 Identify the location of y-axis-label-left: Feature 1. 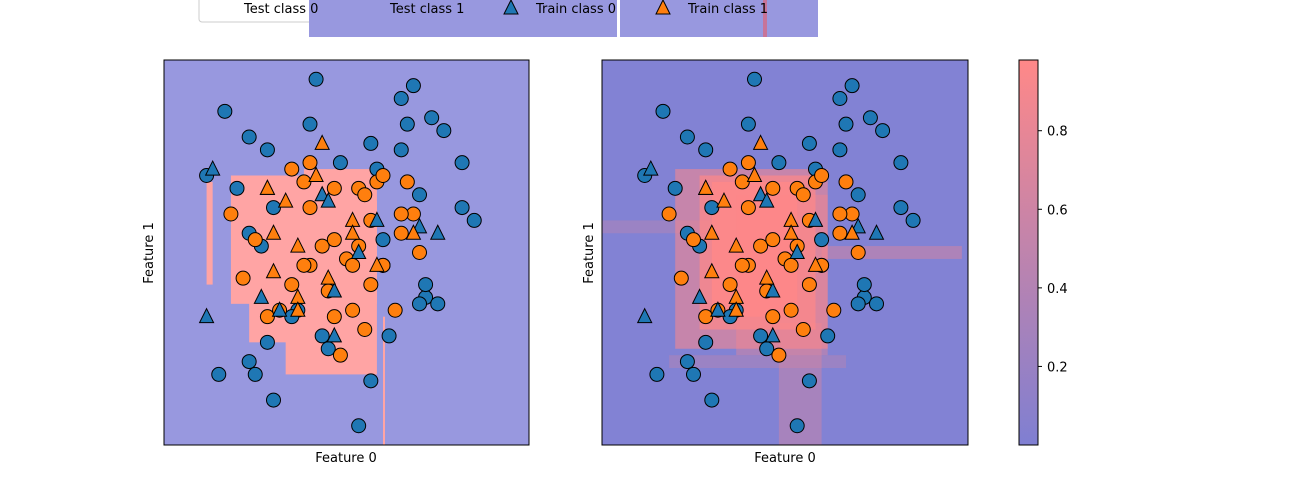
(149, 253).